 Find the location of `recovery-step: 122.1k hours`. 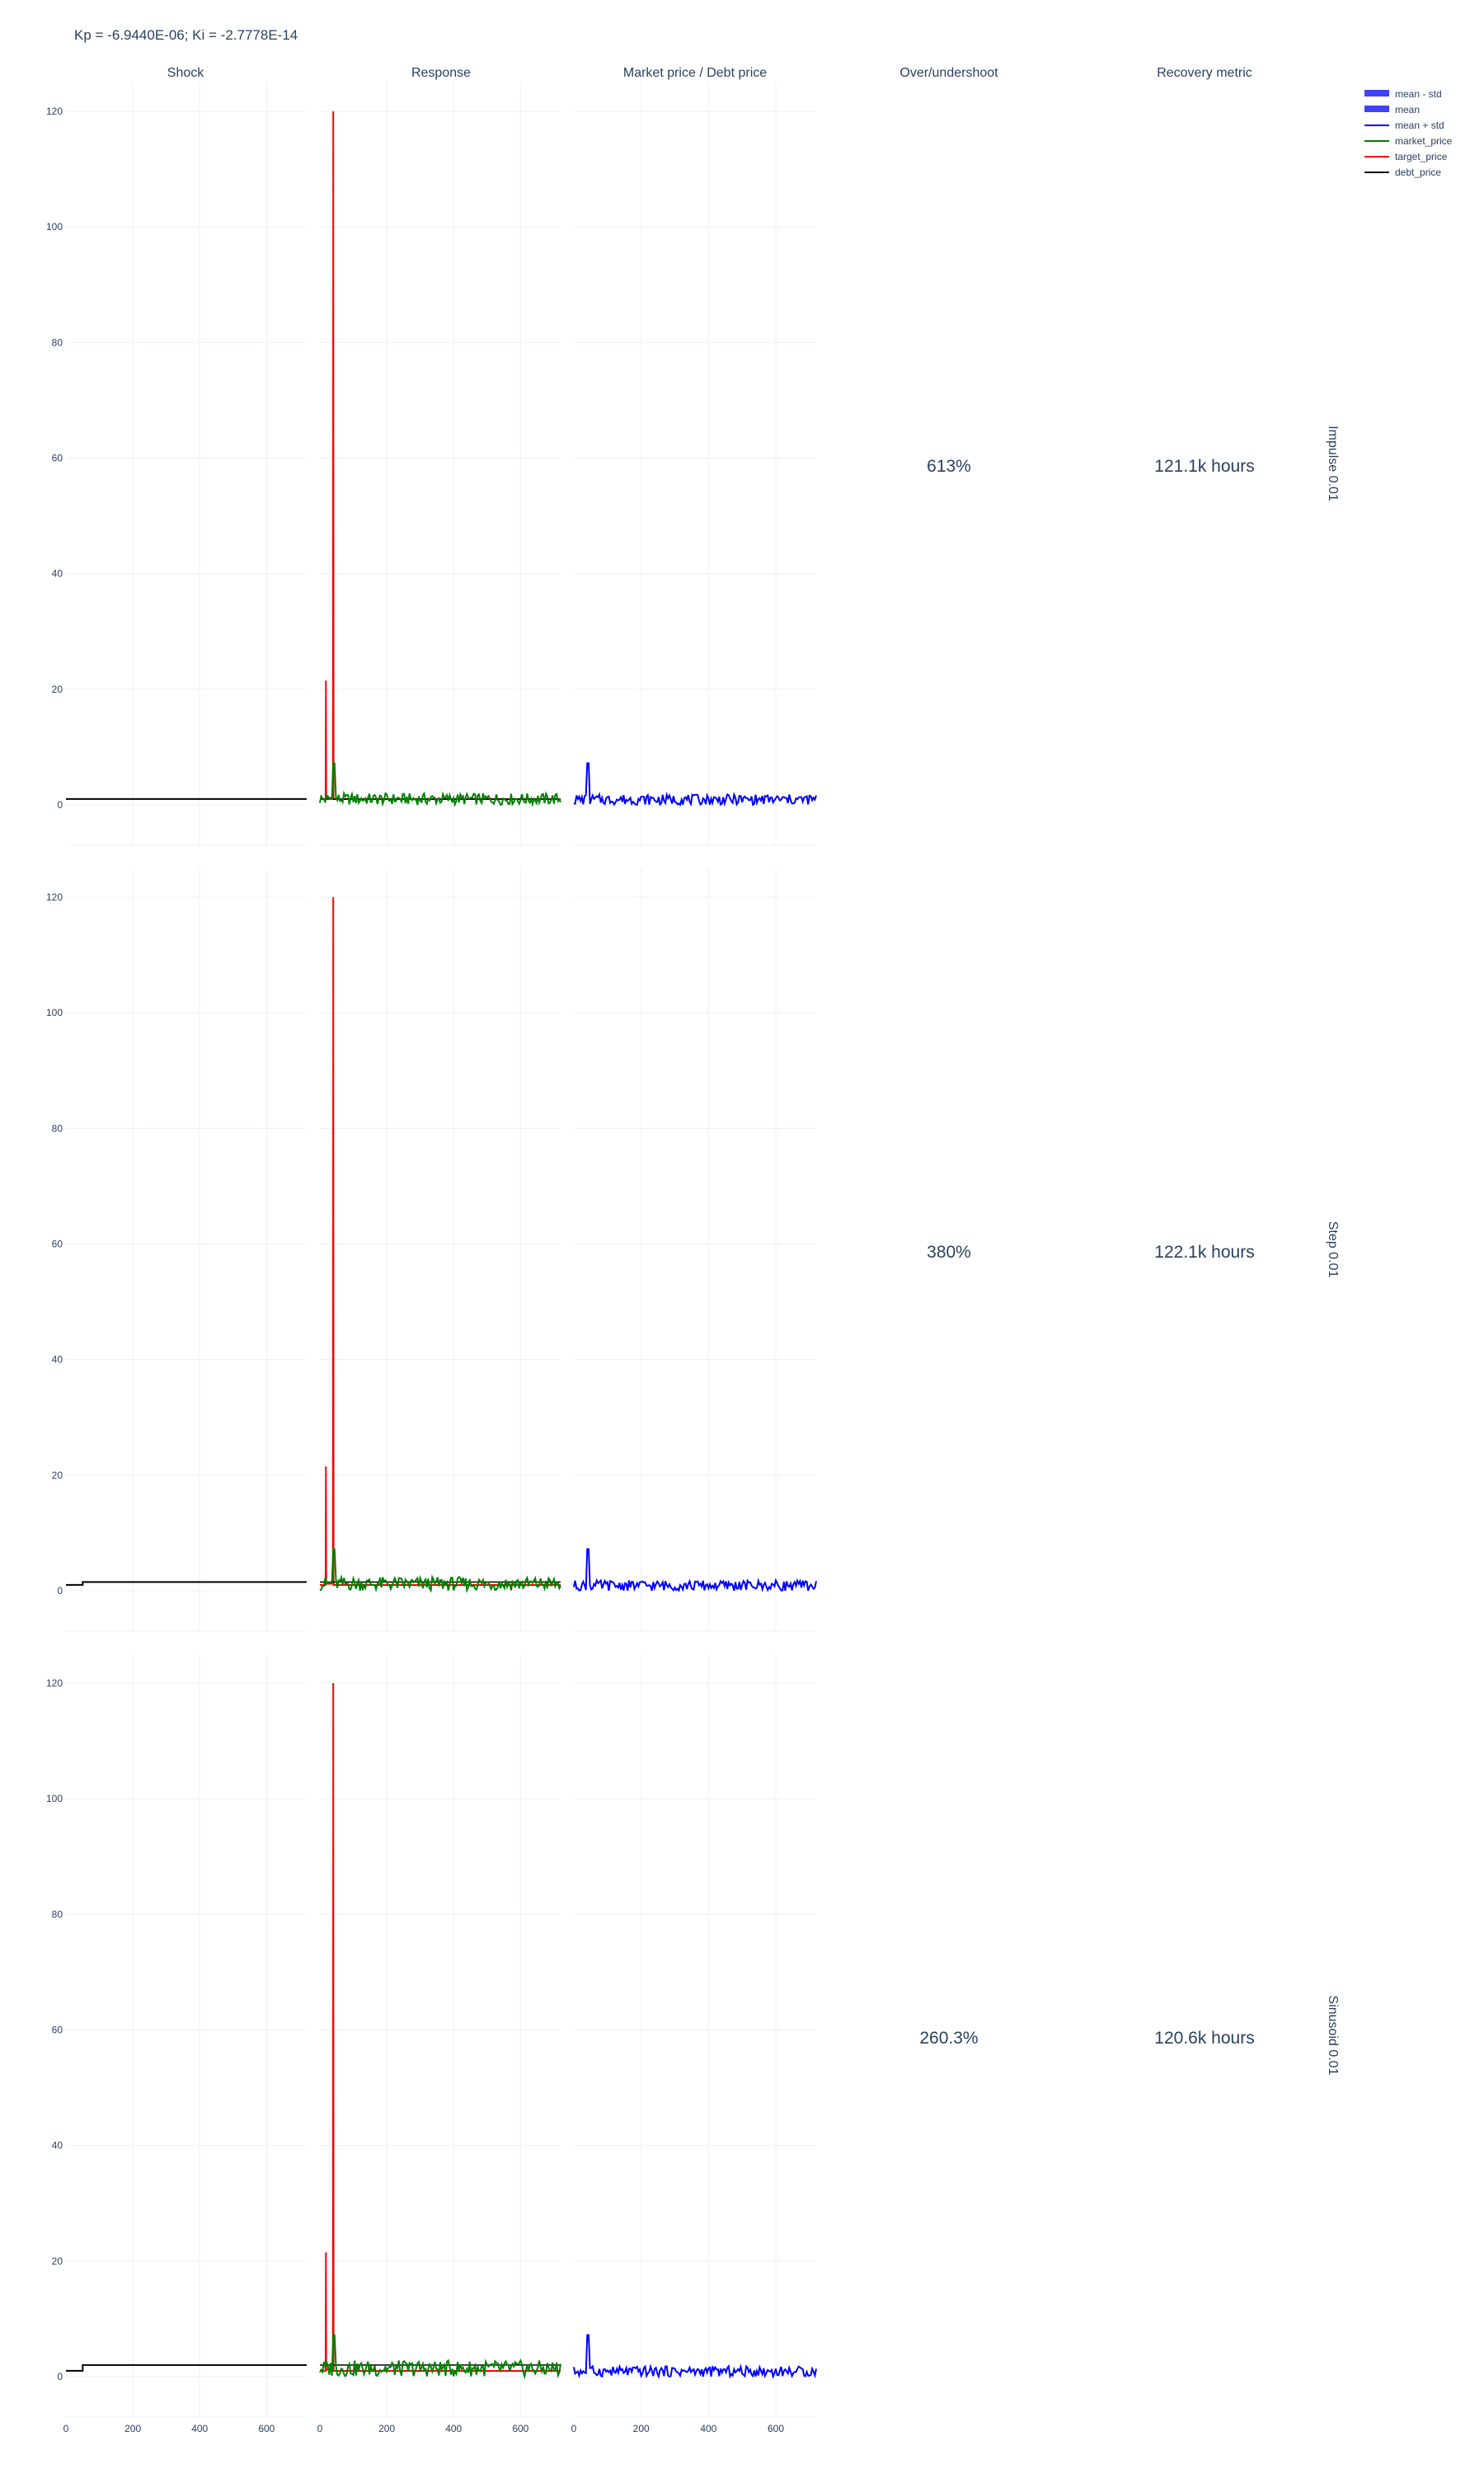

recovery-step: 122.1k hours is located at coordinates (1204, 1252).